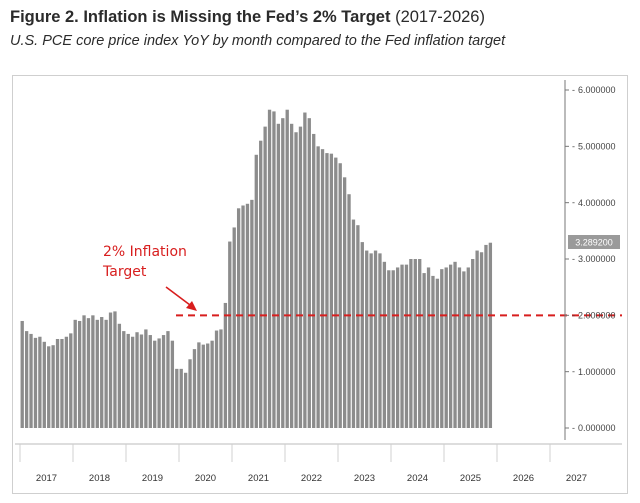 The image size is (640, 503). Describe the element at coordinates (258, 478) in the screenshot. I see `x-tick-label: 2021` at that location.